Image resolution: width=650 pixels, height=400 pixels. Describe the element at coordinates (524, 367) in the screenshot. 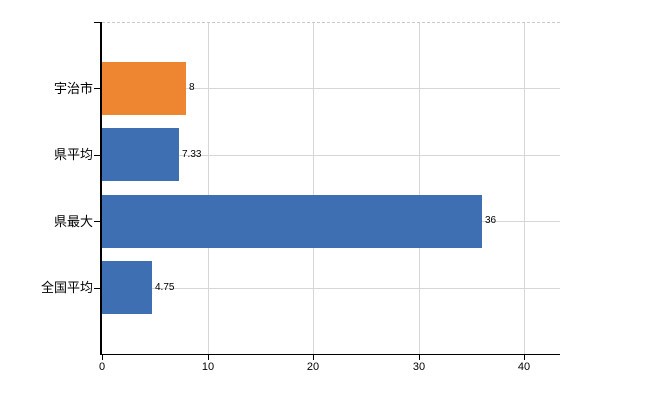

I see `x-axis-tick-label: 40` at that location.